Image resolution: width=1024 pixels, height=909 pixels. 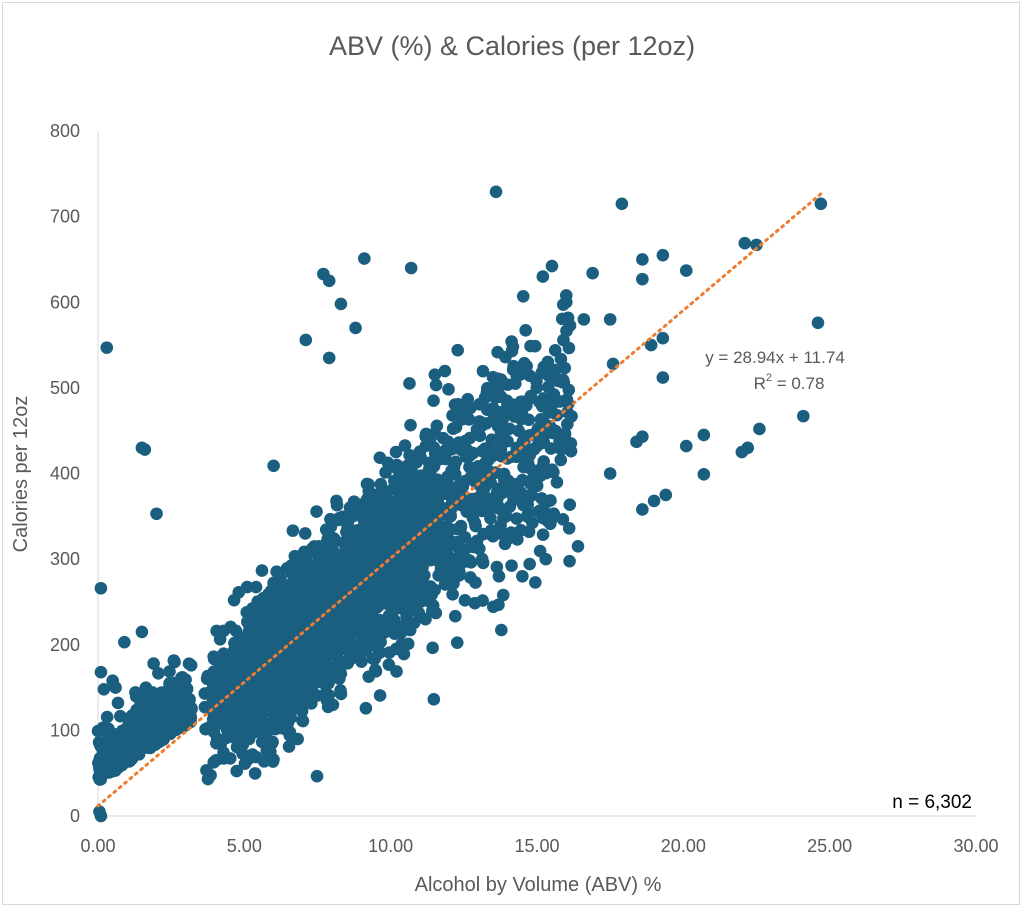 I want to click on y-tick-labels: 0 100 200 300 400 500 600 700 800, so click(x=65, y=473).